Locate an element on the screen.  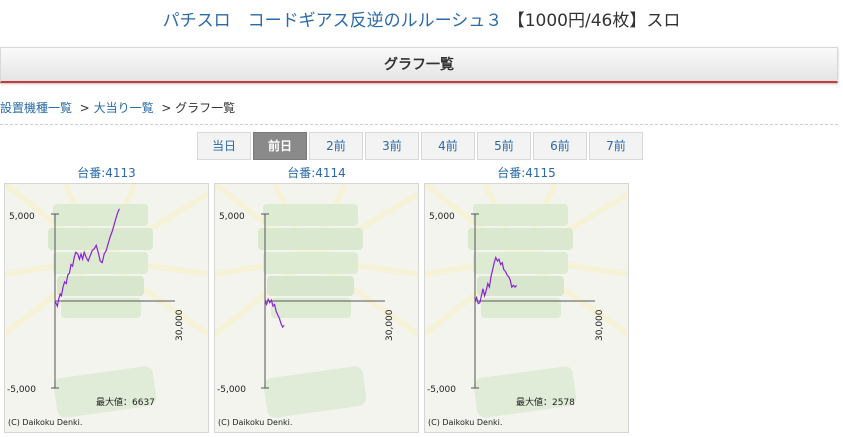
day-tabs: 当日 前日 2前 3前 4前 5前 6前 7前 is located at coordinates (420, 146).